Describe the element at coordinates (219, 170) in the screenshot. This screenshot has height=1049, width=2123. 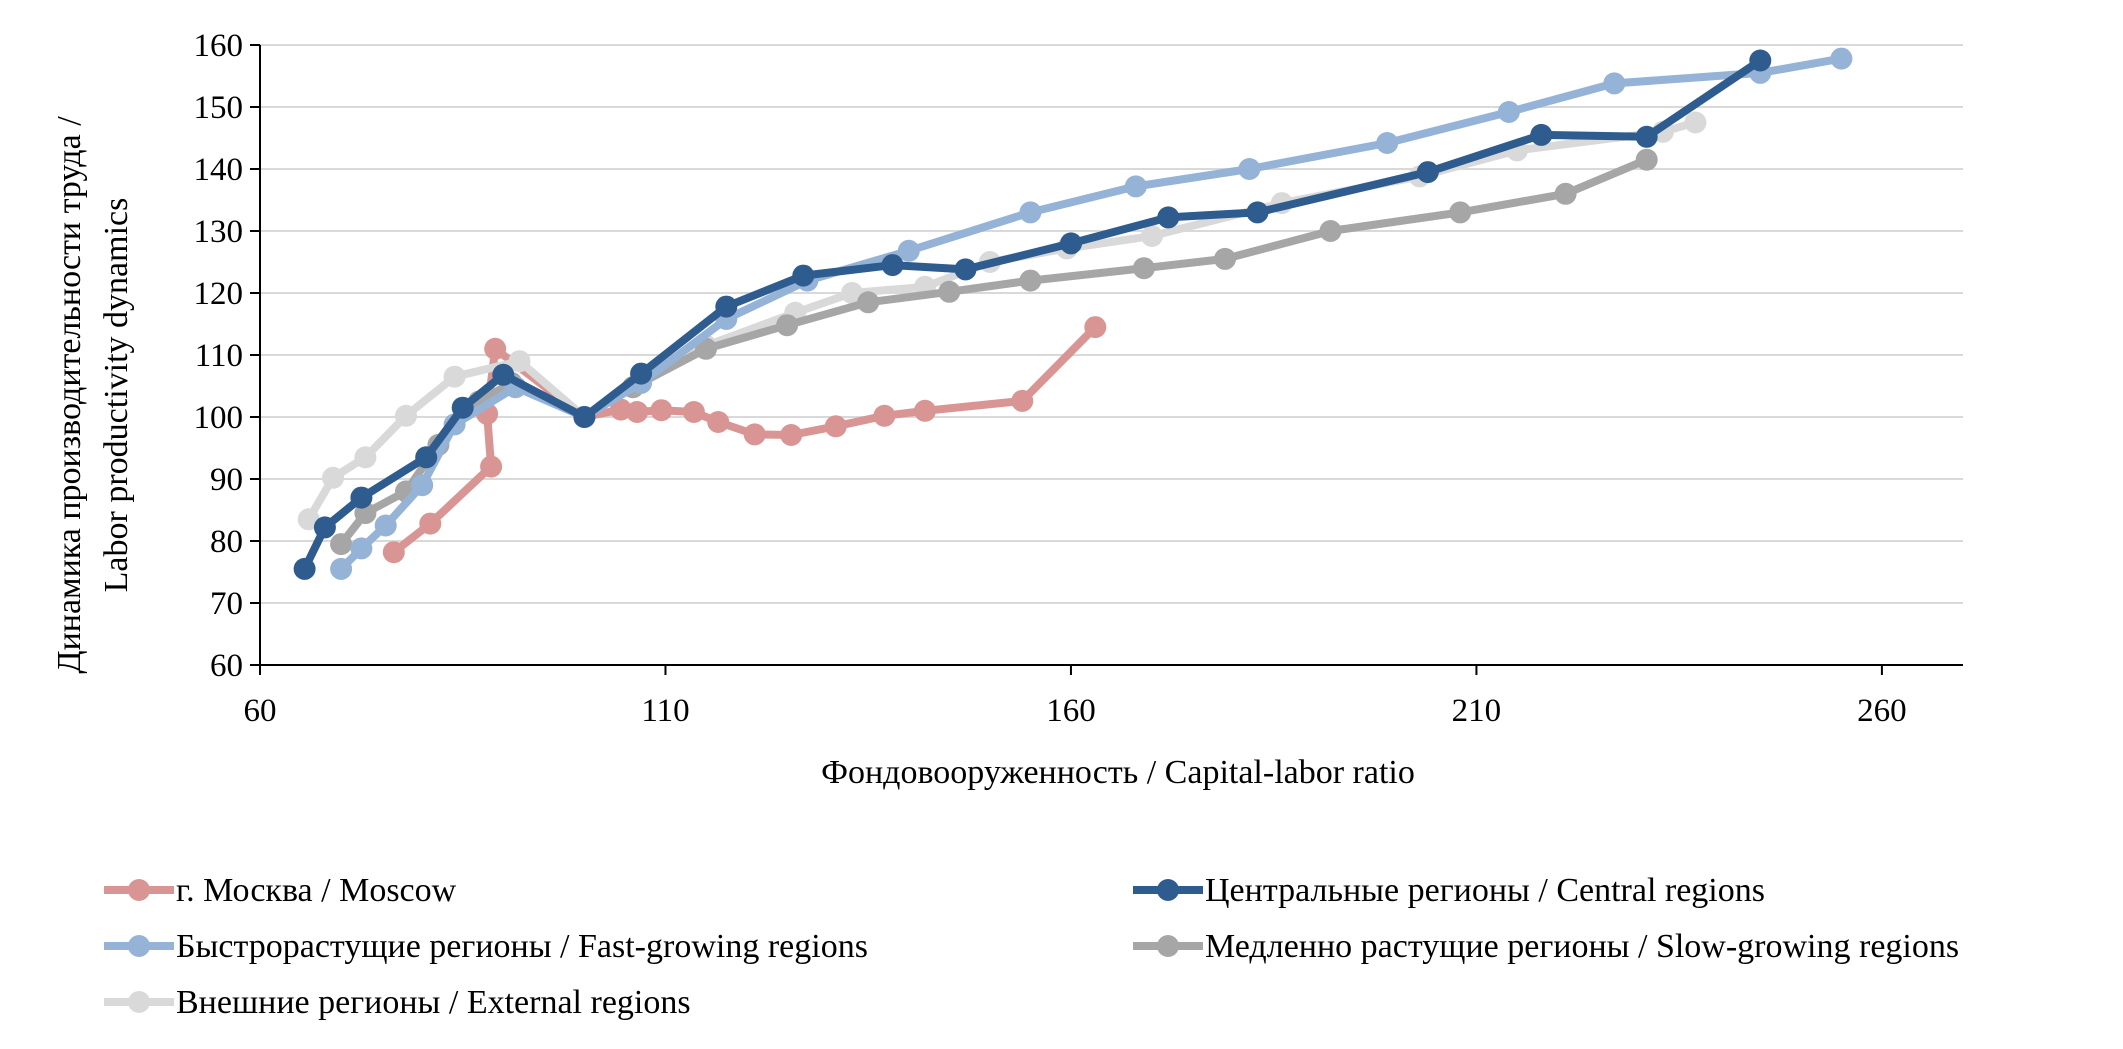
I see `y-tick-label-140: 140` at that location.